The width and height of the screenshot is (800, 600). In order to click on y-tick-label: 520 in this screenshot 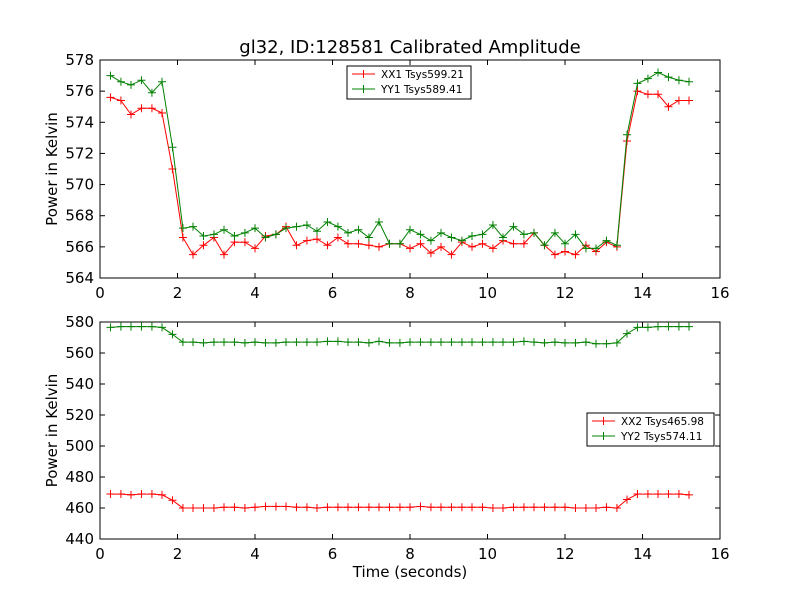, I will do `click(79, 415)`.